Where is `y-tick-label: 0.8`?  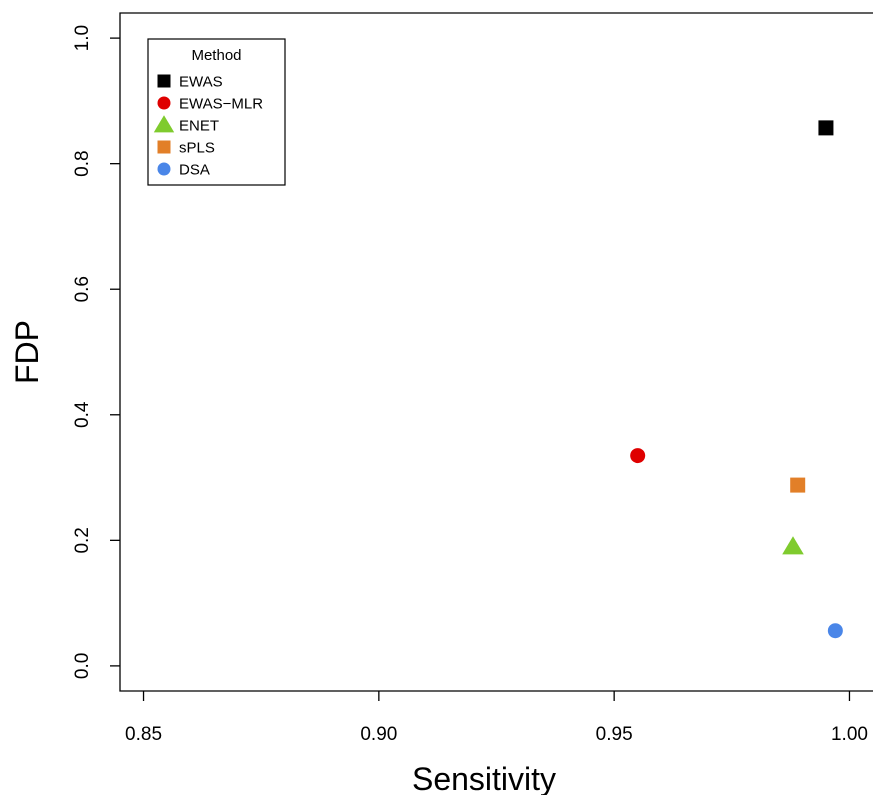
y-tick-label: 0.8 is located at coordinates (82, 163).